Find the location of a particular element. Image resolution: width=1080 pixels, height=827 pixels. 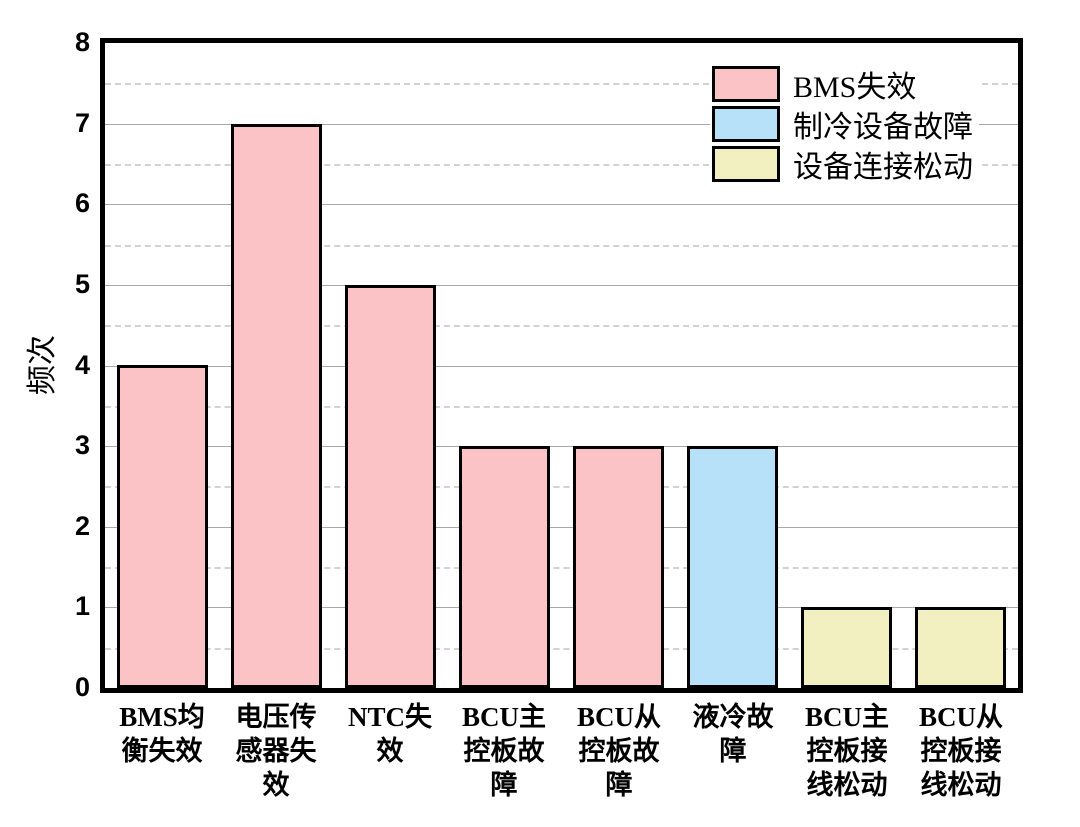

y-tick-label: 2 is located at coordinates (82, 525).